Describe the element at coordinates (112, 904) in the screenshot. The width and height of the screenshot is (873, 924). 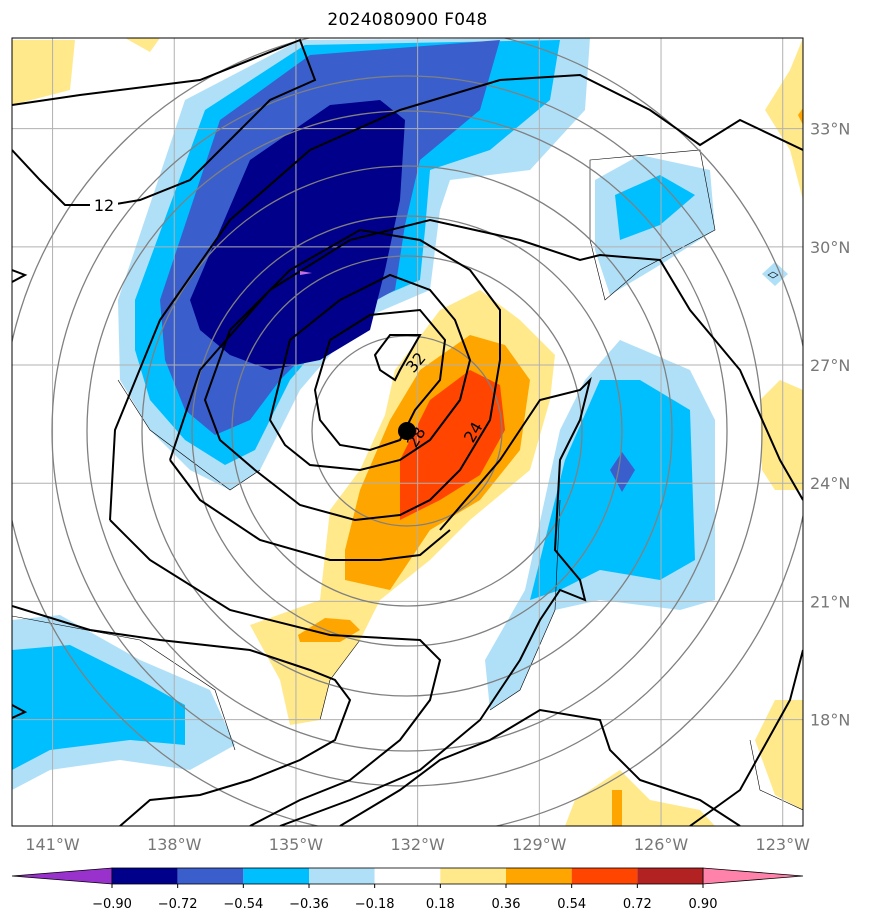
I see `colorbar-tick-label: −0.90` at that location.